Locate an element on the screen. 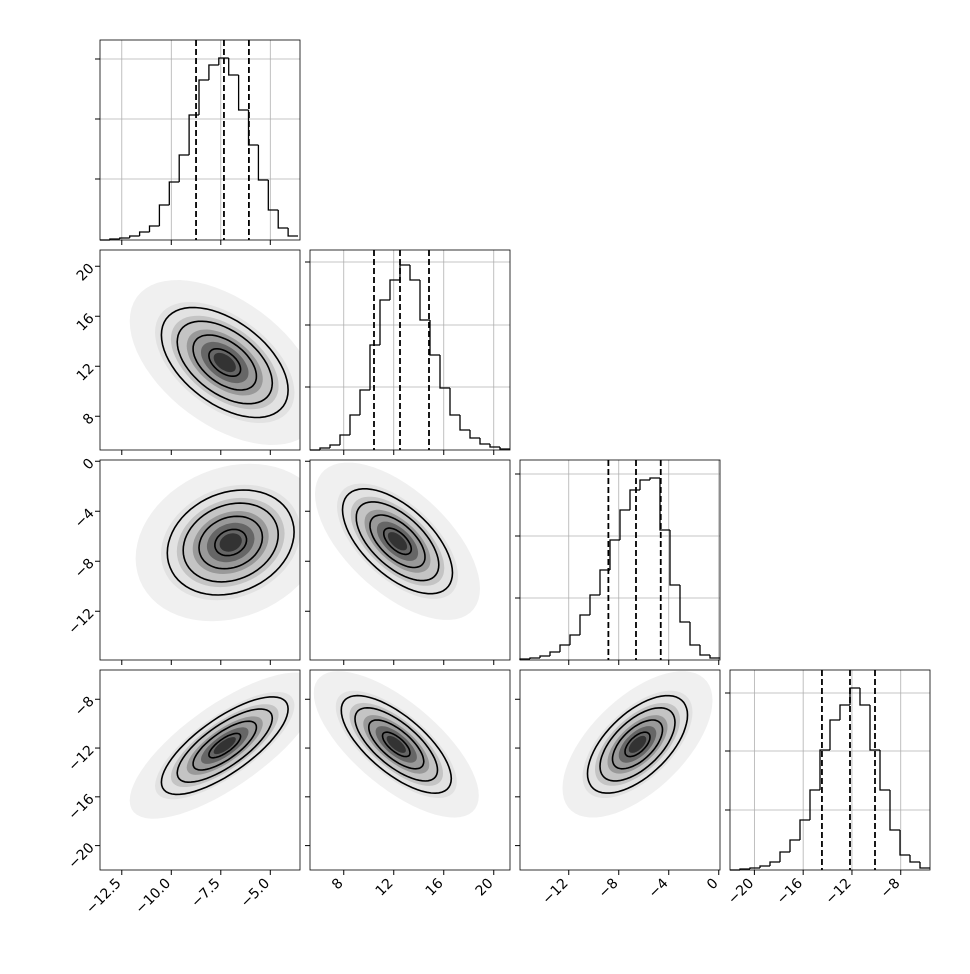 This screenshot has height=974, width=970. x-tick-label: −20 is located at coordinates (741, 892).